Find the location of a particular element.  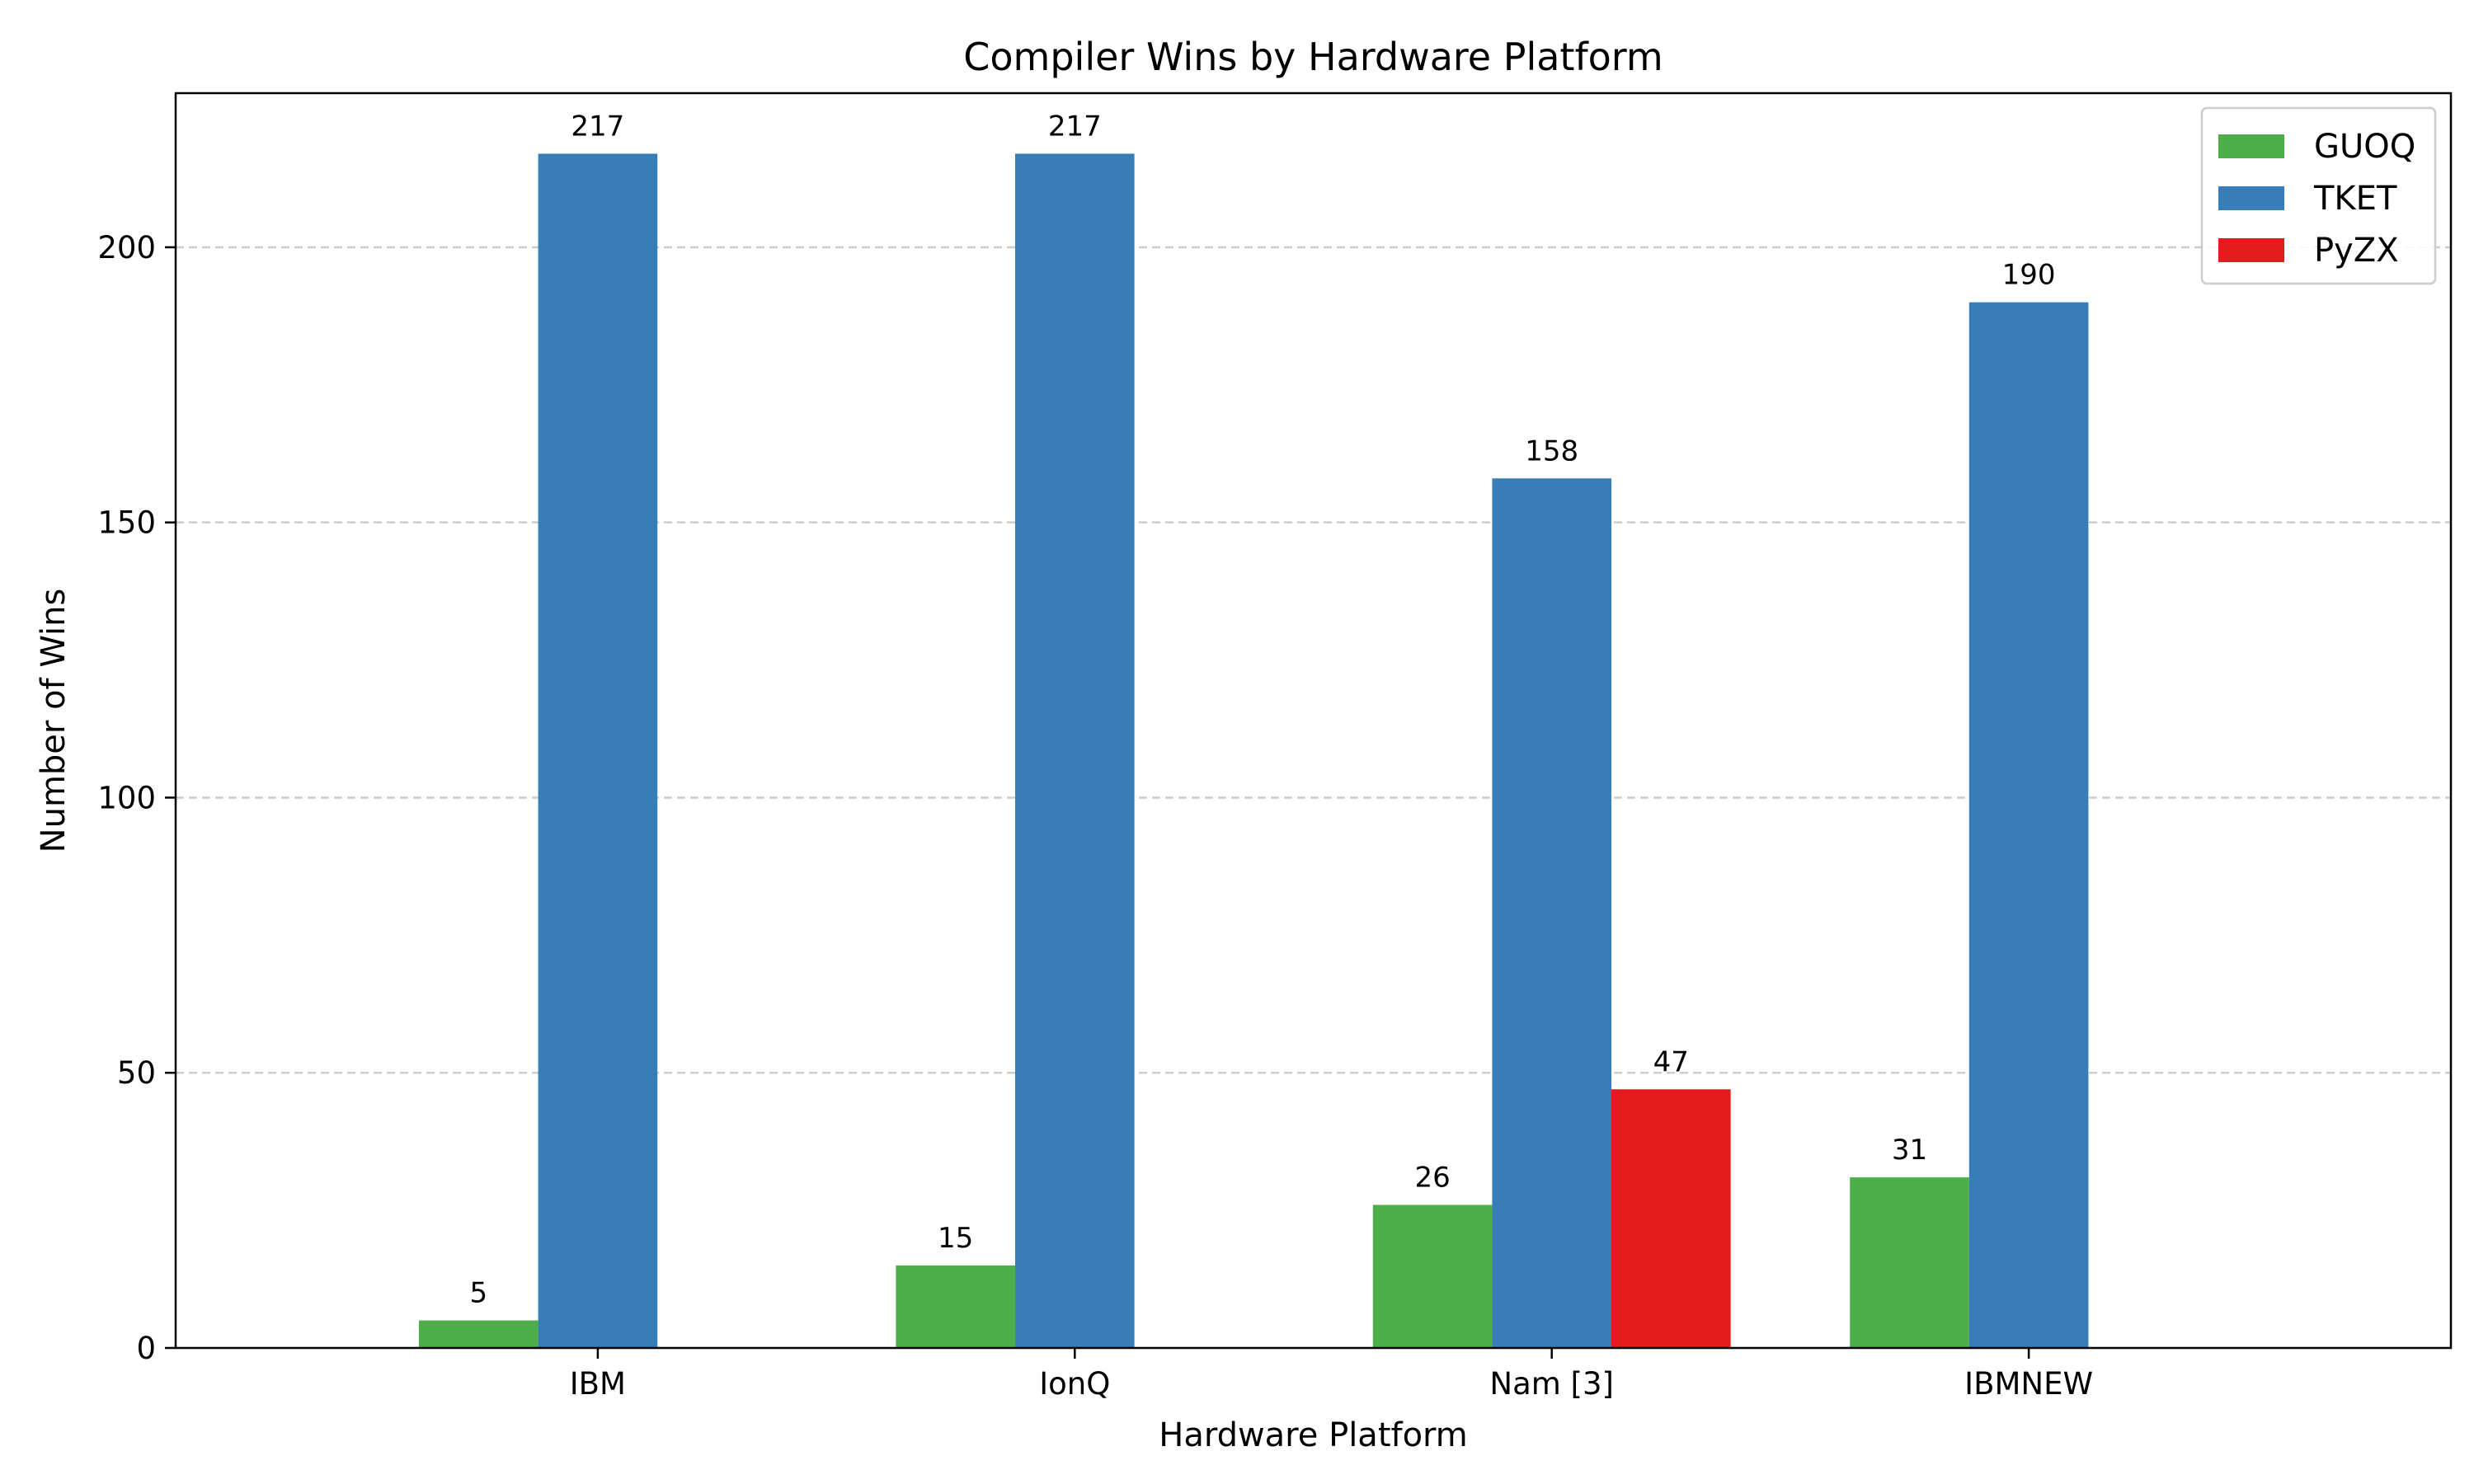

x-tick-label: IBMNEW is located at coordinates (2028, 1384).